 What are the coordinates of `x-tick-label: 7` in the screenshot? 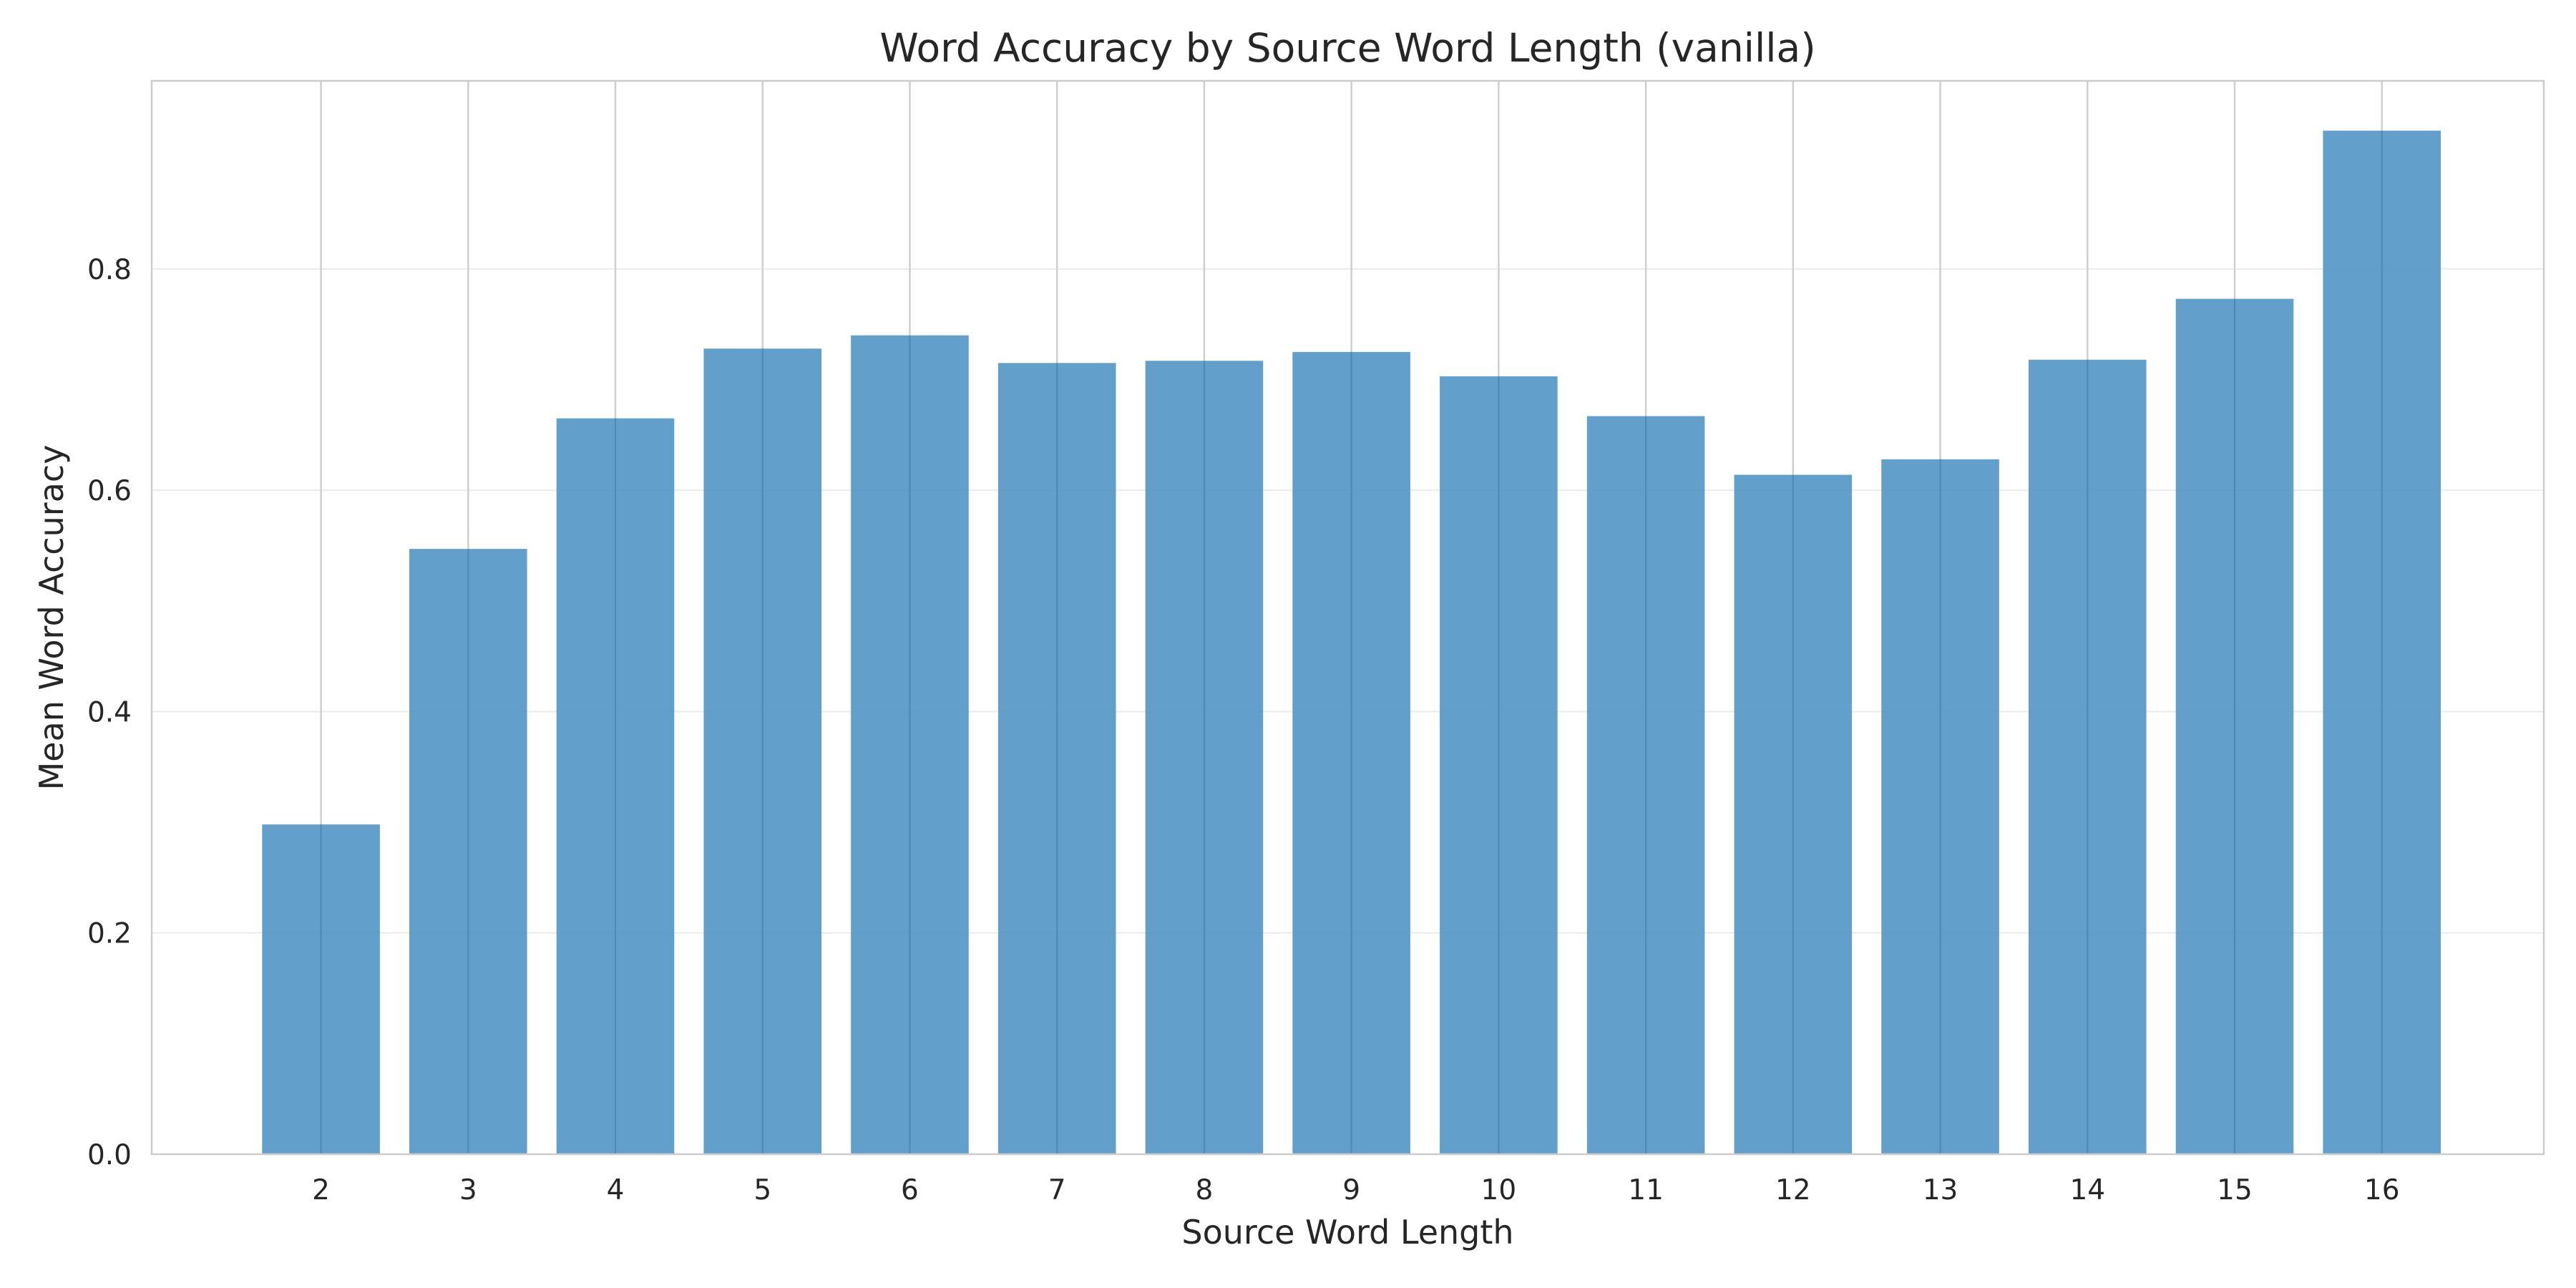 It's located at (1057, 1190).